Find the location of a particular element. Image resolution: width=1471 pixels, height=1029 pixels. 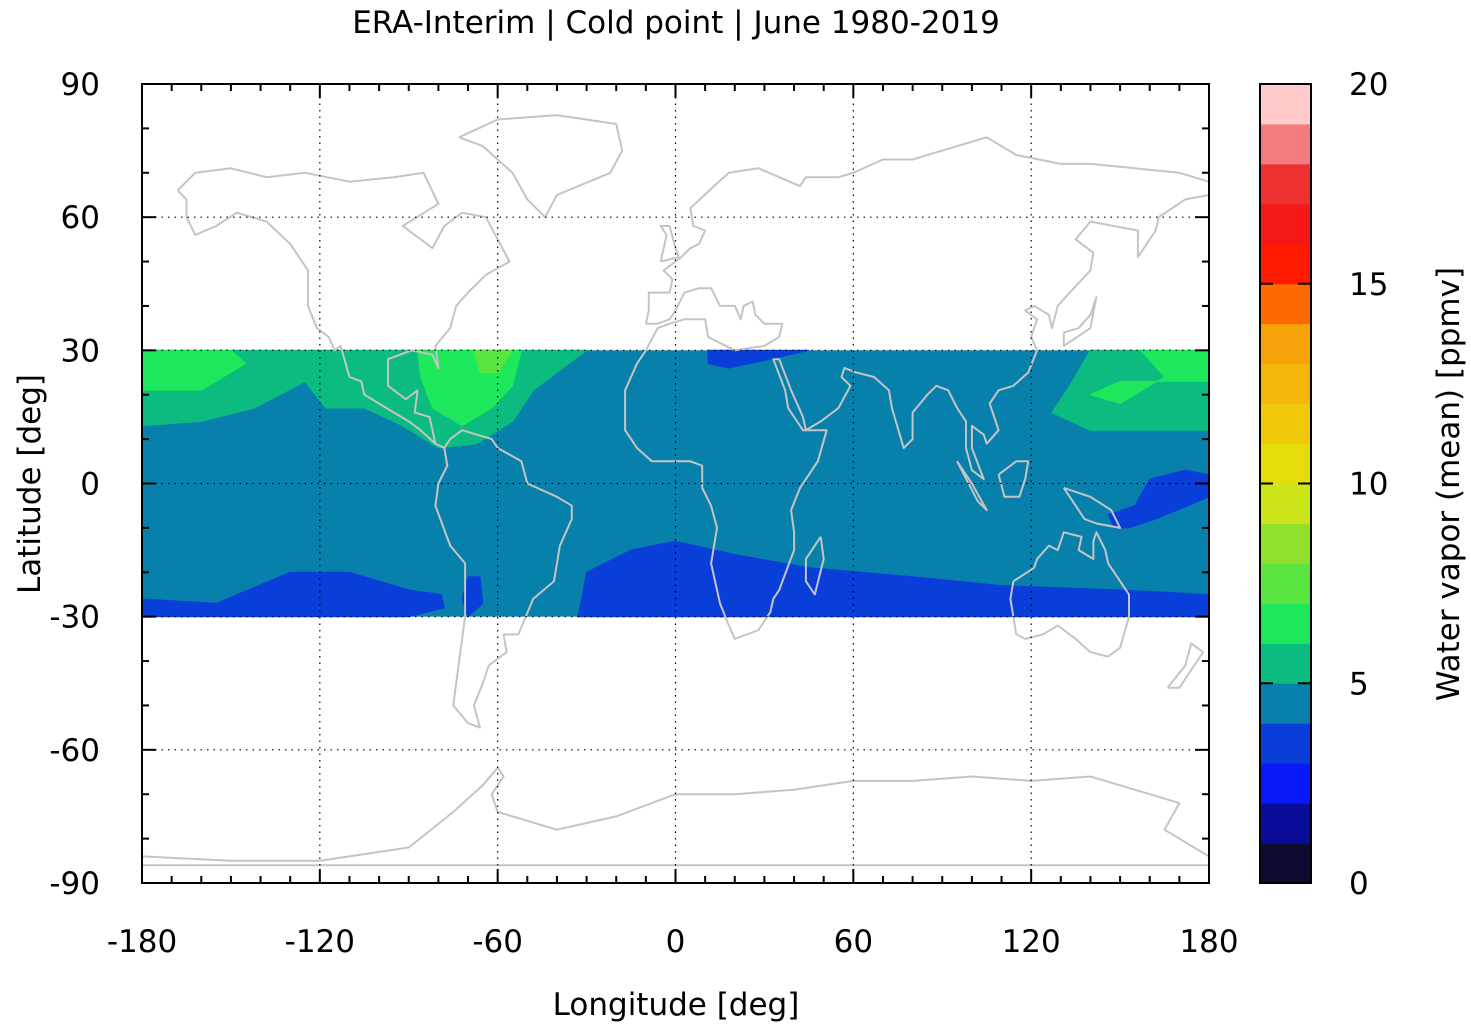

y-tick-label: -90 is located at coordinates (74, 884).